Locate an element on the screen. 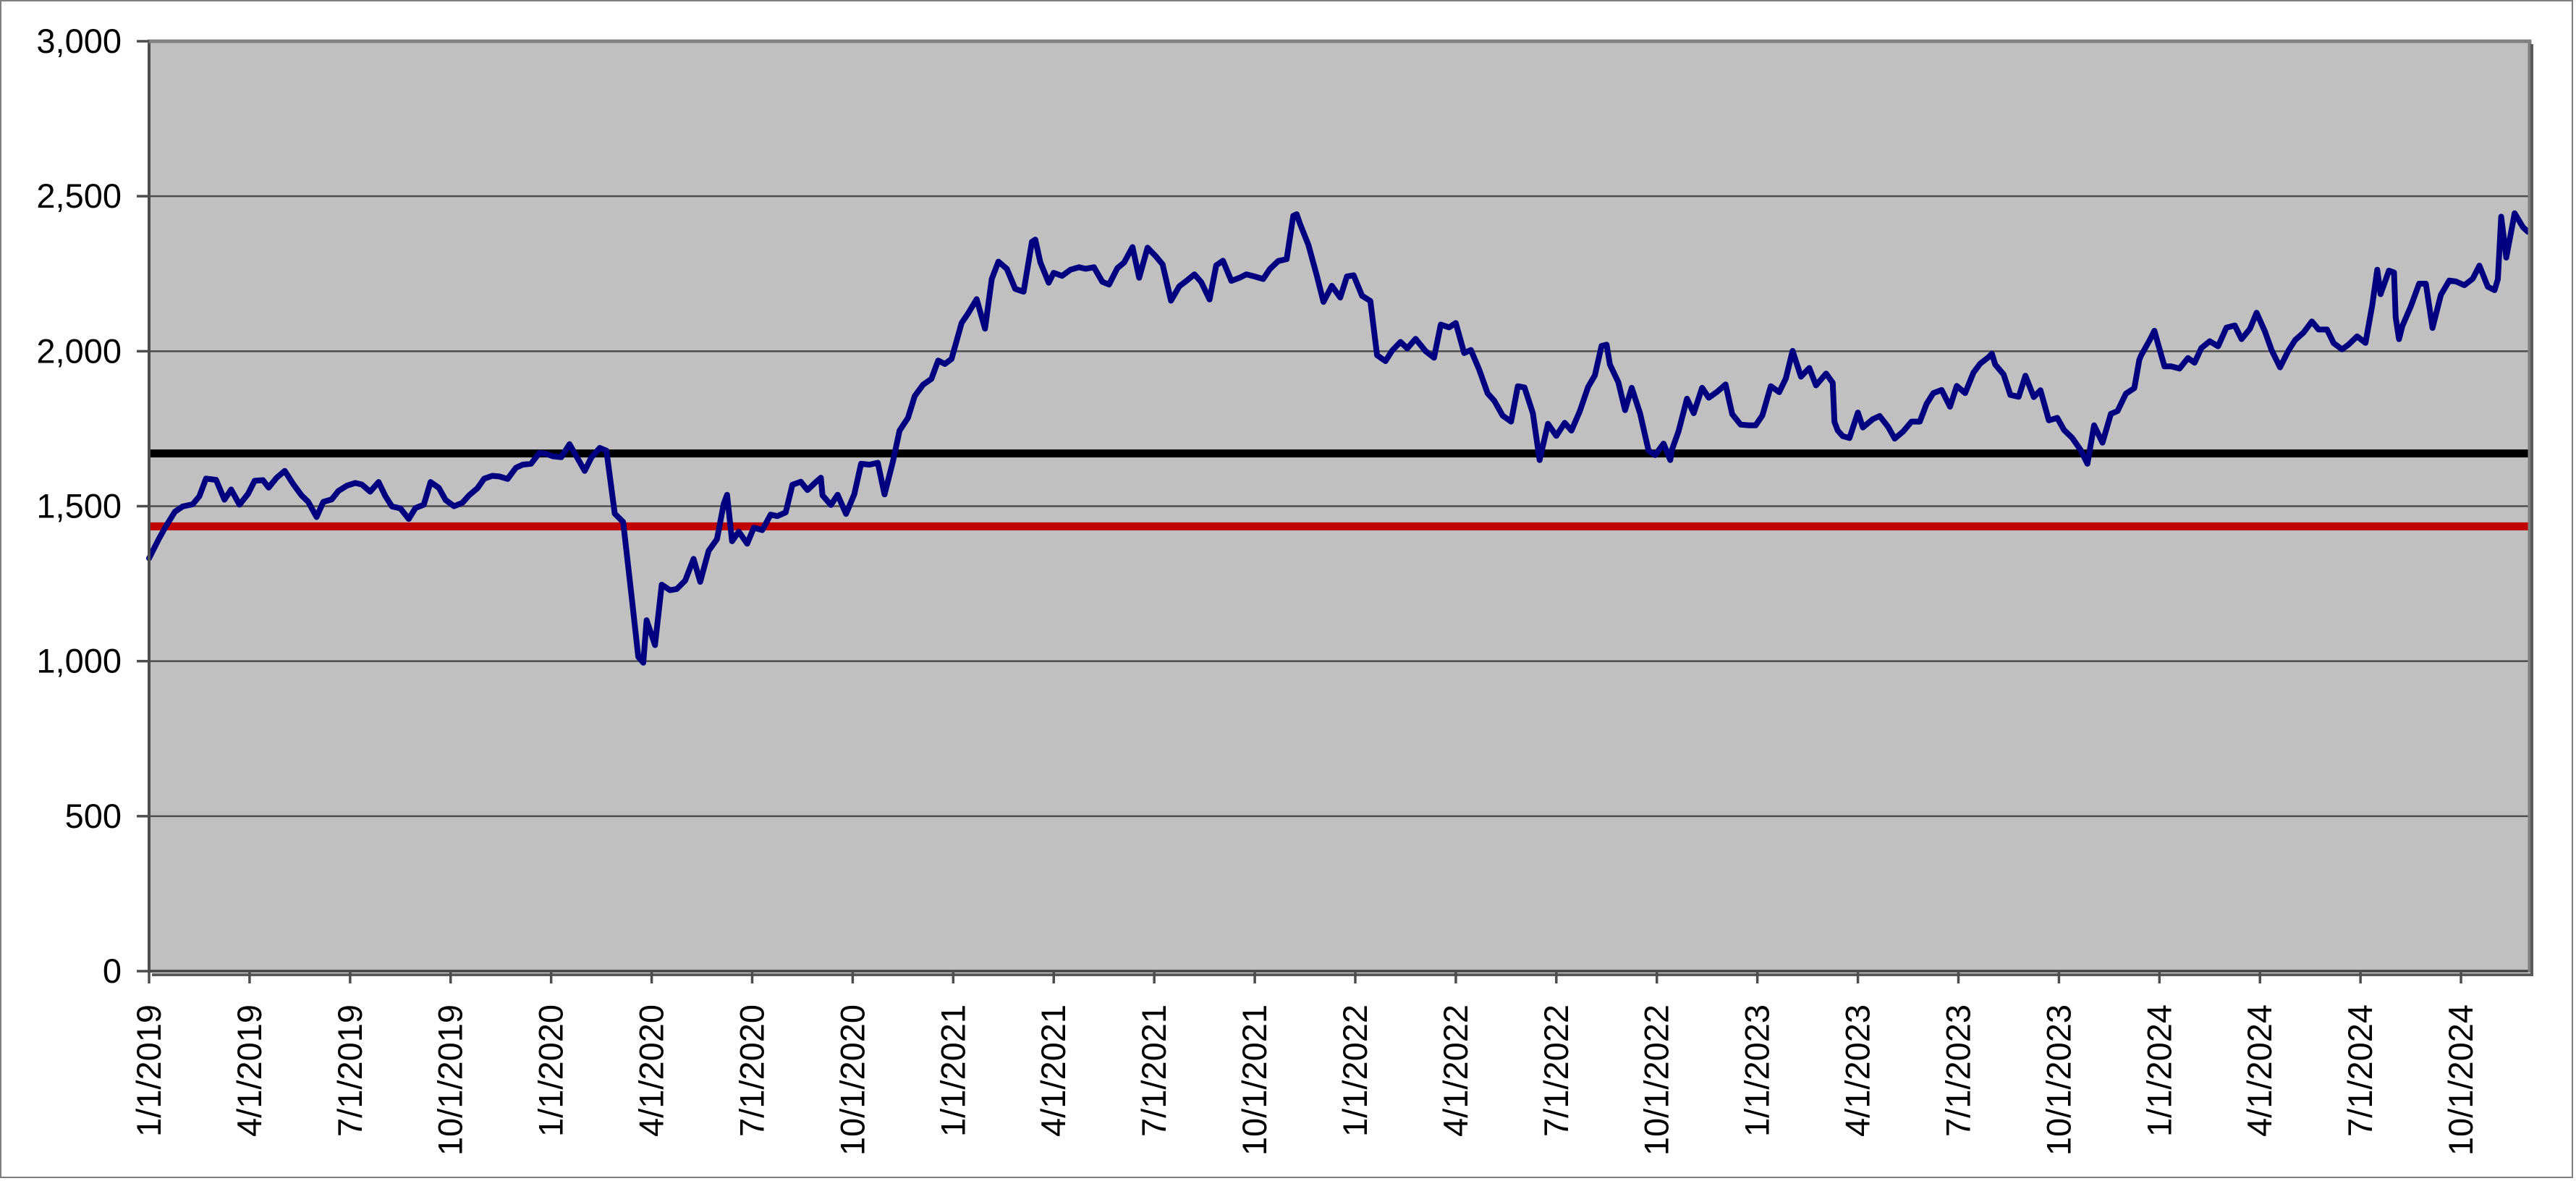 Image resolution: width=2576 pixels, height=1181 pixels. y-axis-label: 2,000 is located at coordinates (79, 350).